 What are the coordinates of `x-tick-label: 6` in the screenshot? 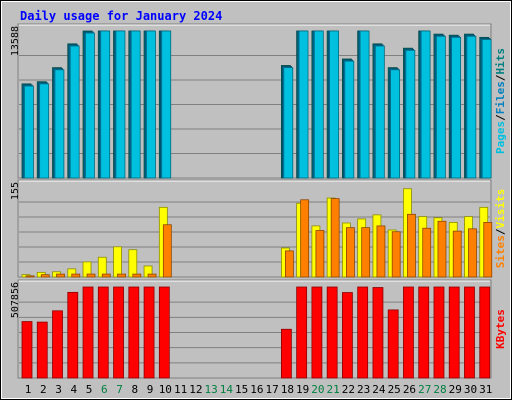 It's located at (104, 389).